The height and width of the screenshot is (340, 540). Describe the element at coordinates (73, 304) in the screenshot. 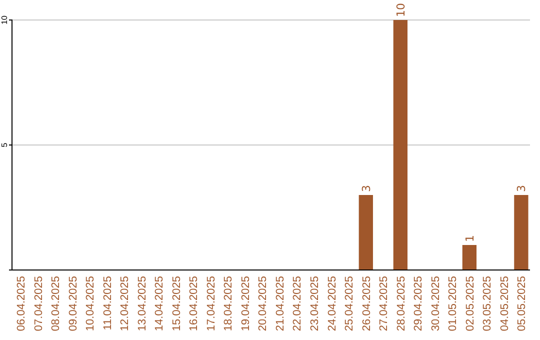

I see `x-tick-label: 09.04.2025` at that location.